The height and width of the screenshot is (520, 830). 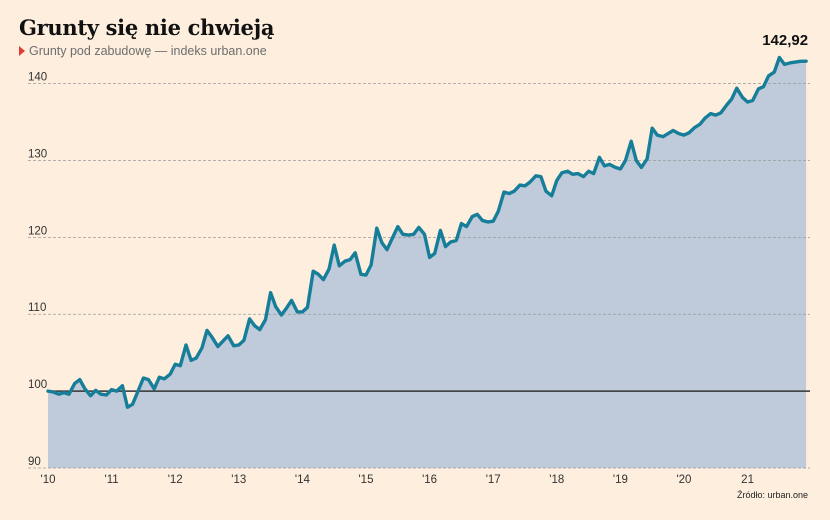 I want to click on y-tick-label: 100, so click(x=37, y=385).